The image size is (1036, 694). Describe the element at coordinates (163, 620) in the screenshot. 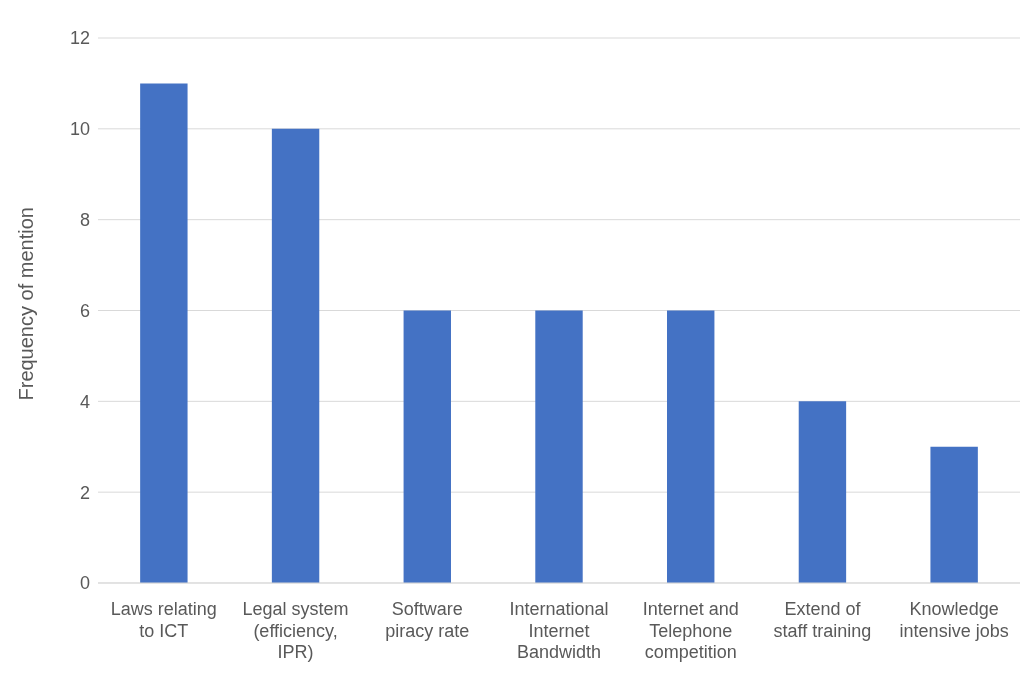

I see `x-tick-label: Laws relating to ICT` at that location.